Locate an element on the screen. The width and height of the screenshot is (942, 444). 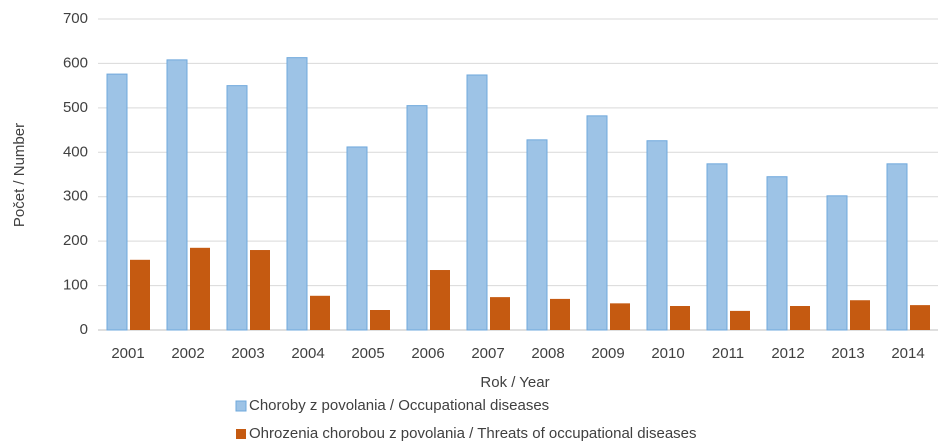
x-tick-label: 2010 is located at coordinates (667, 353).